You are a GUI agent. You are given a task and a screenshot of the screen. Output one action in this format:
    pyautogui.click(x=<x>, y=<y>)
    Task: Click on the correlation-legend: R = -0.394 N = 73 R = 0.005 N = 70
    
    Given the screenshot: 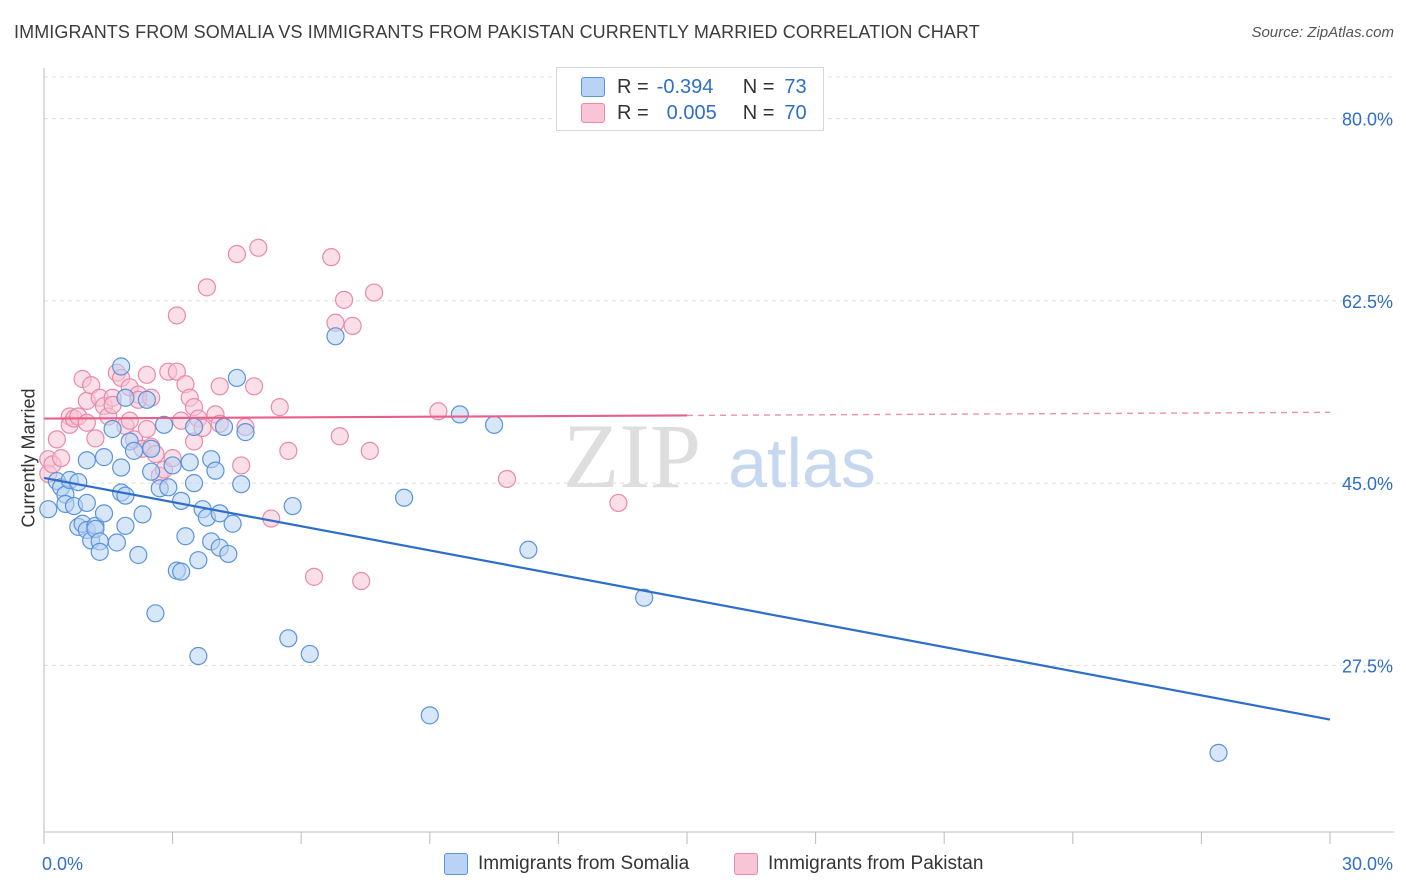 What is the action you would take?
    pyautogui.click(x=690, y=99)
    